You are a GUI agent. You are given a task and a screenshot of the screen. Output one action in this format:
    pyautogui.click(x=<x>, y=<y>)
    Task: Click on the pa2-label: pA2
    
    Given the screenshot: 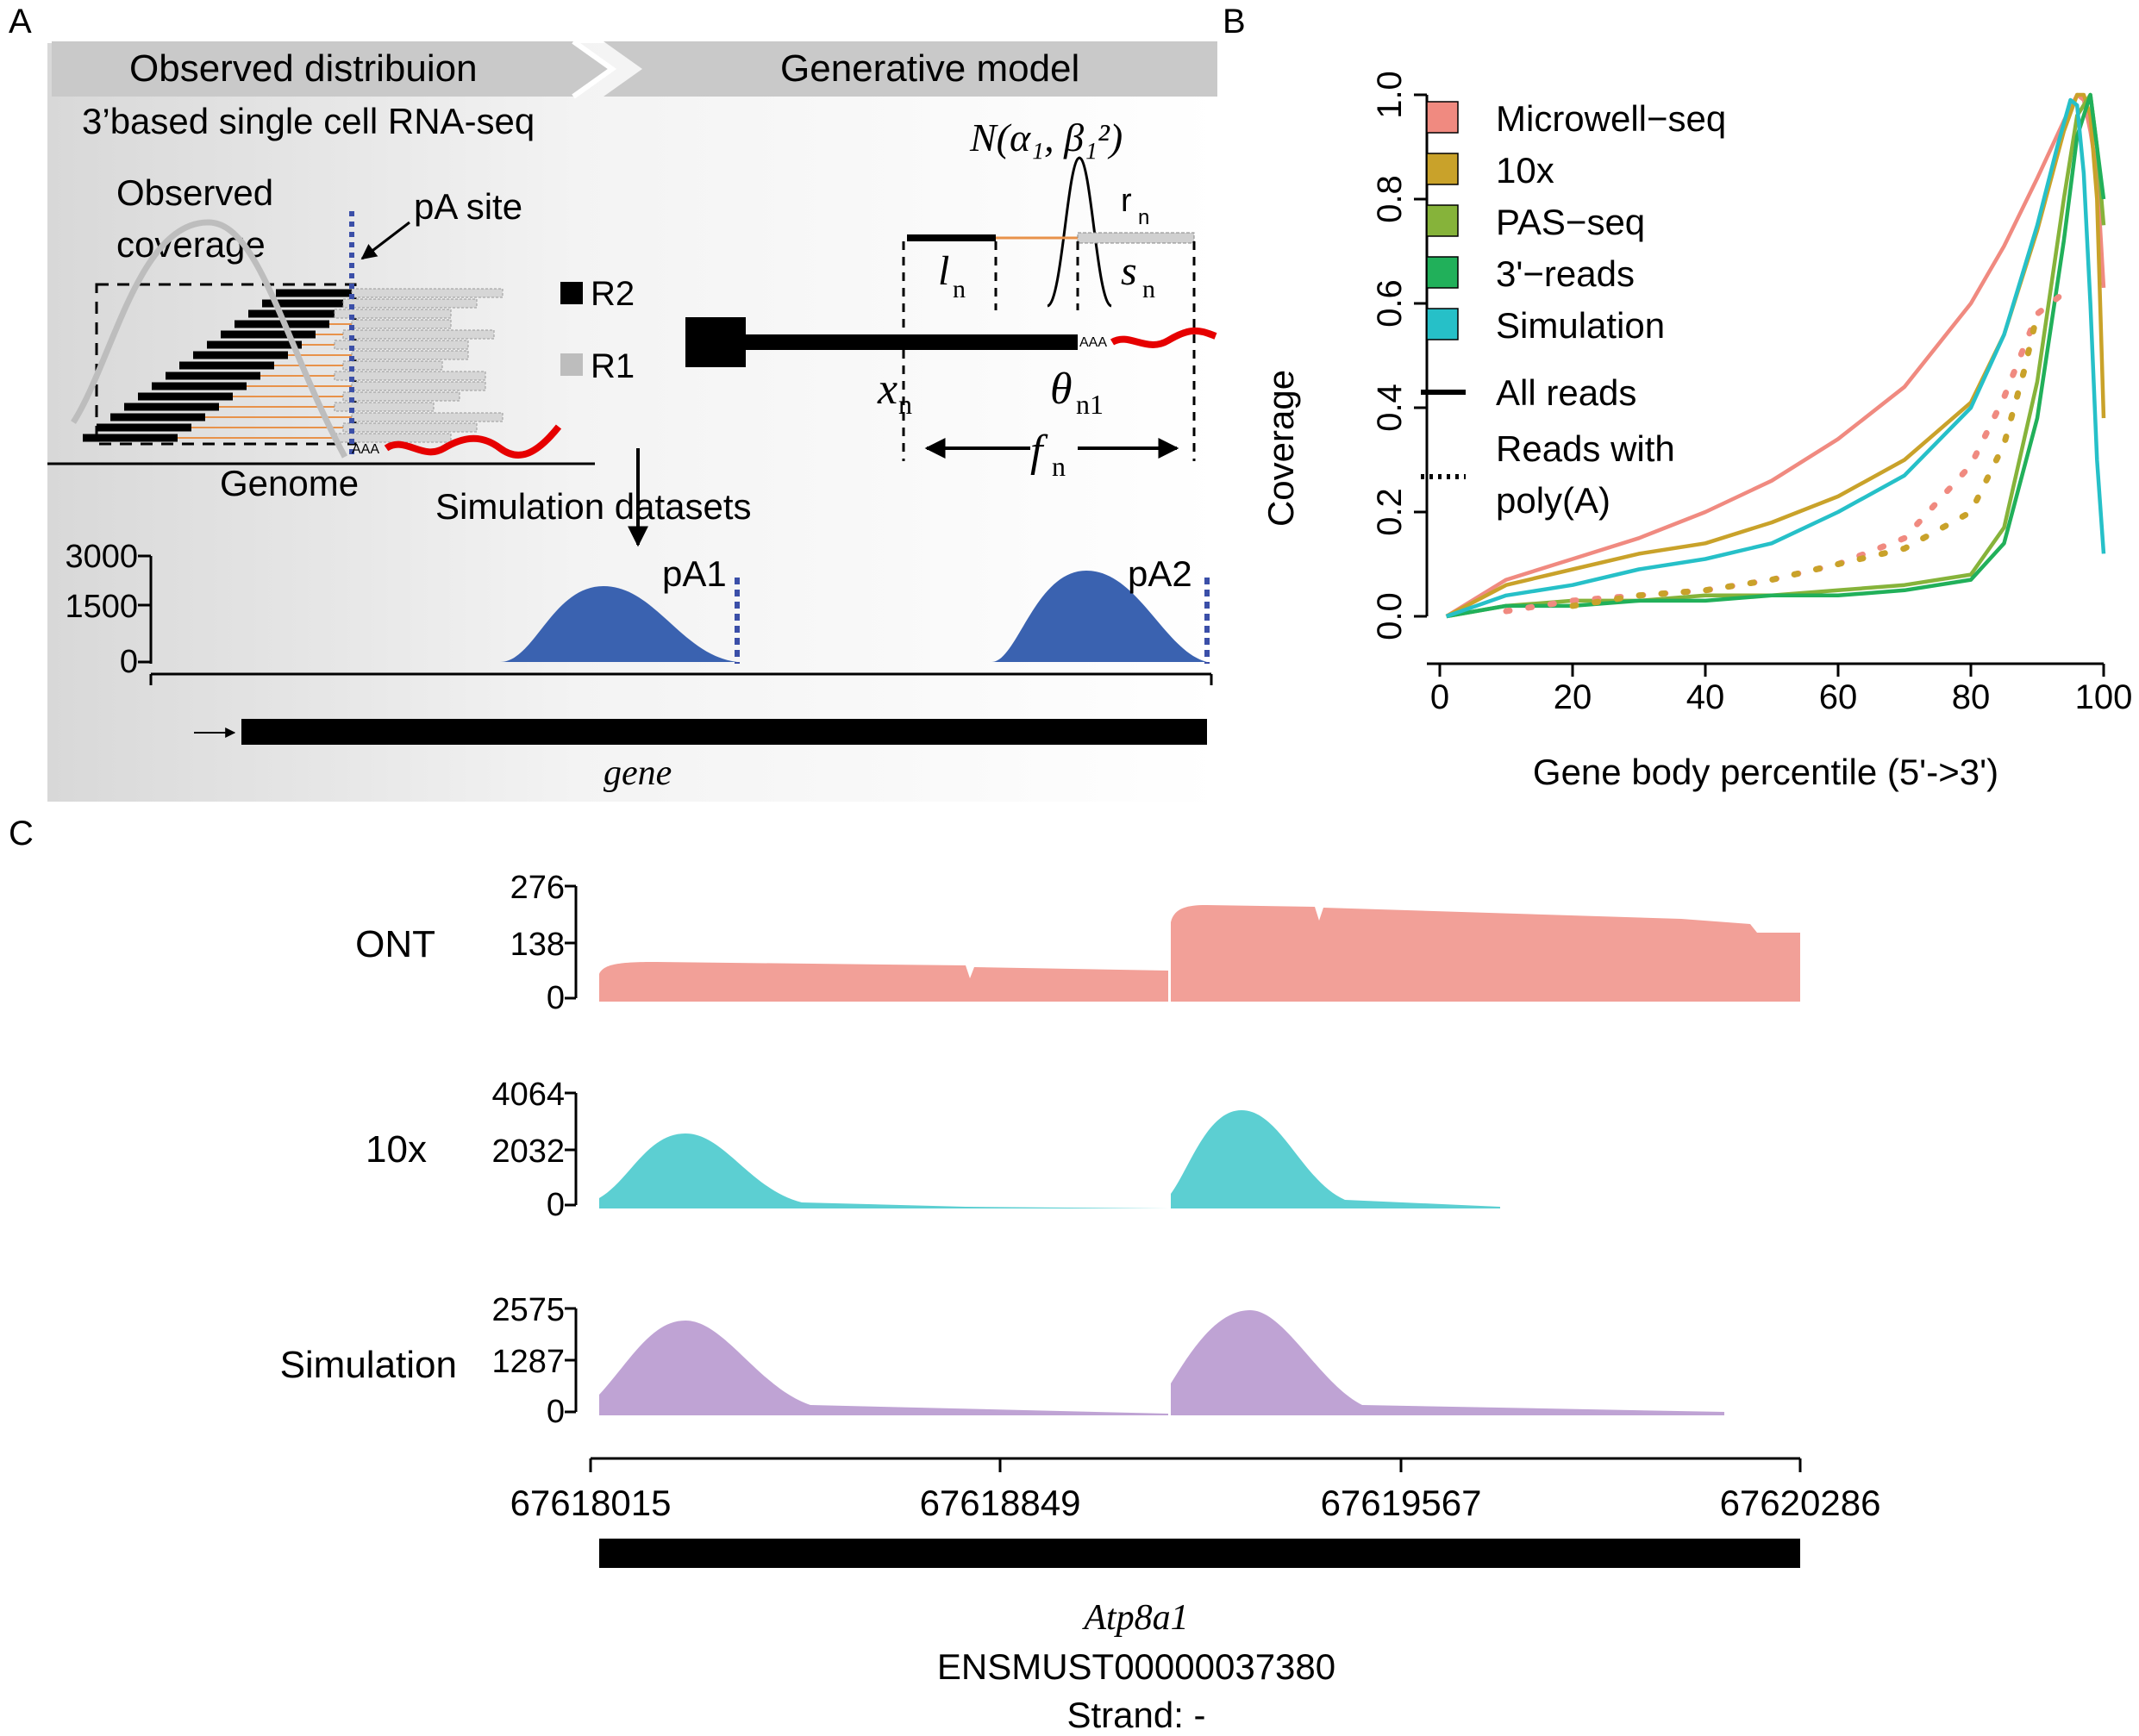 What is the action you would take?
    pyautogui.click(x=1160, y=573)
    